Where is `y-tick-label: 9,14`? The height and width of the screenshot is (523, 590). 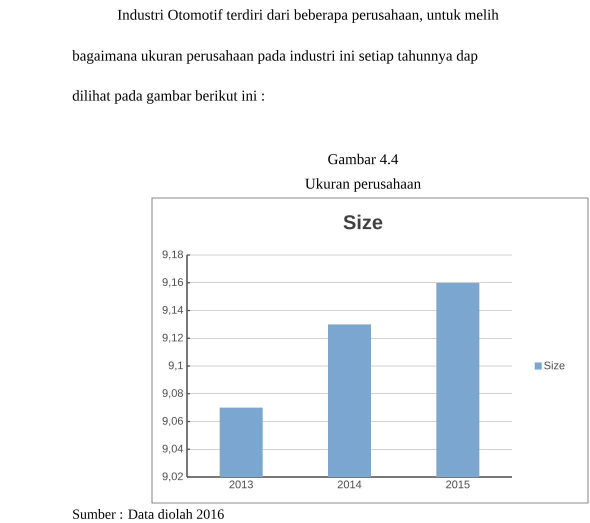
y-tick-label: 9,14 is located at coordinates (173, 311).